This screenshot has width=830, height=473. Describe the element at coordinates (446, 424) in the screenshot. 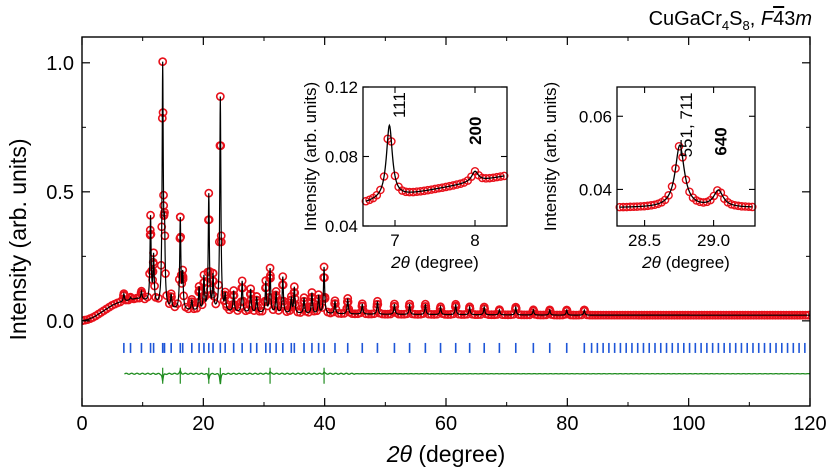

I see `x-tick-label: 60` at that location.